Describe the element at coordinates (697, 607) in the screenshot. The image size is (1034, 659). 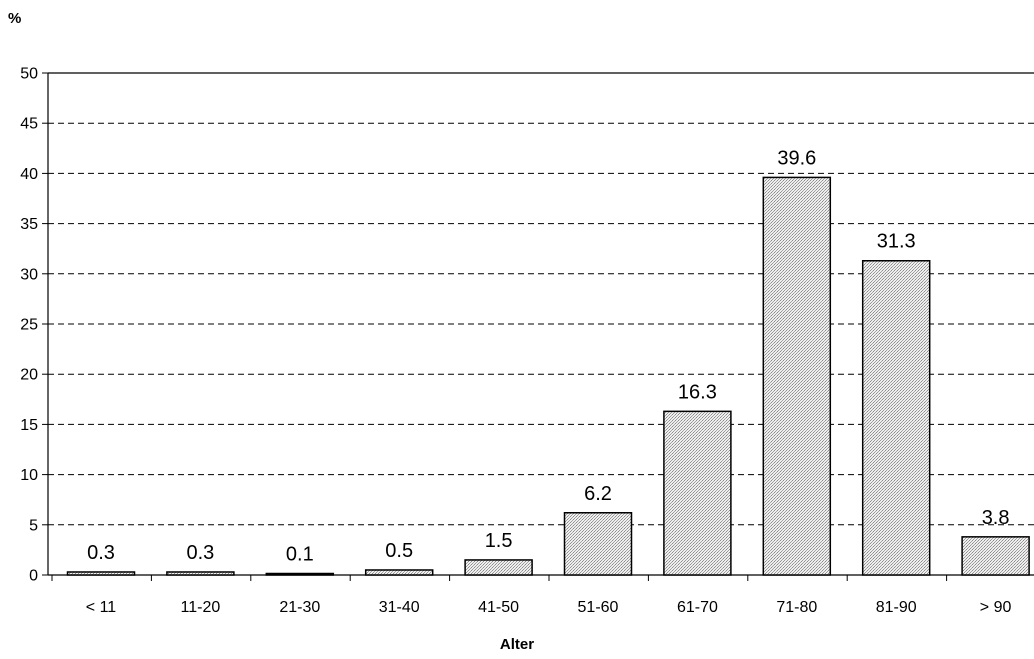
I see `x-tick-label: 61-70` at that location.